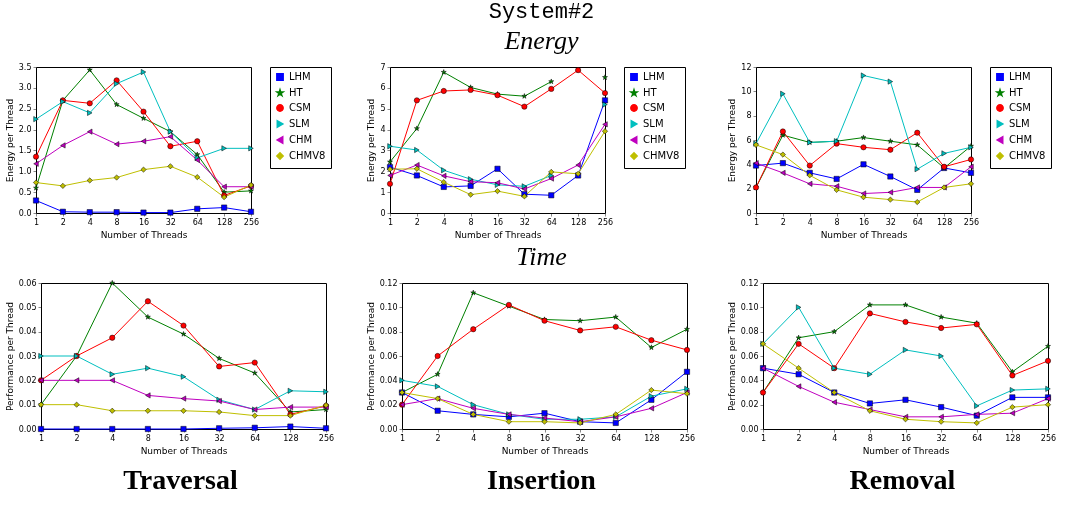 The image size is (1083, 527). What do you see at coordinates (383, 67) in the screenshot?
I see `y-tick-label: 7` at bounding box center [383, 67].